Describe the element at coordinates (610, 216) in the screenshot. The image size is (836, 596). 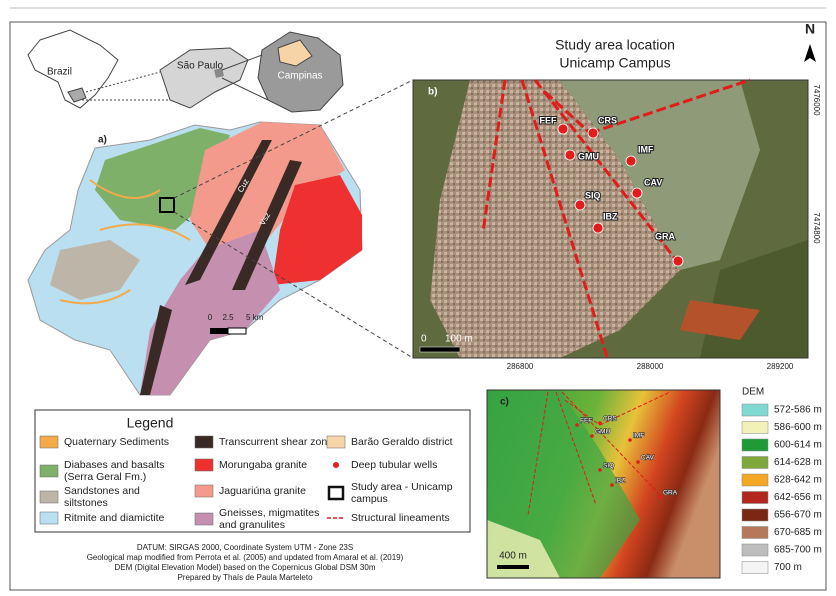
I see `well-label: IBZ` at that location.